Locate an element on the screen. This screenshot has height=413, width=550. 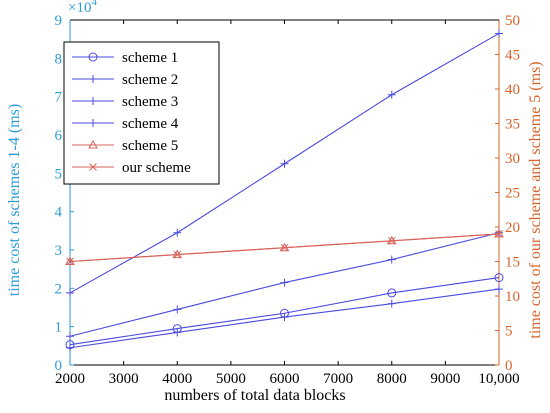
right-tick-label: 5 is located at coordinates (509, 332).